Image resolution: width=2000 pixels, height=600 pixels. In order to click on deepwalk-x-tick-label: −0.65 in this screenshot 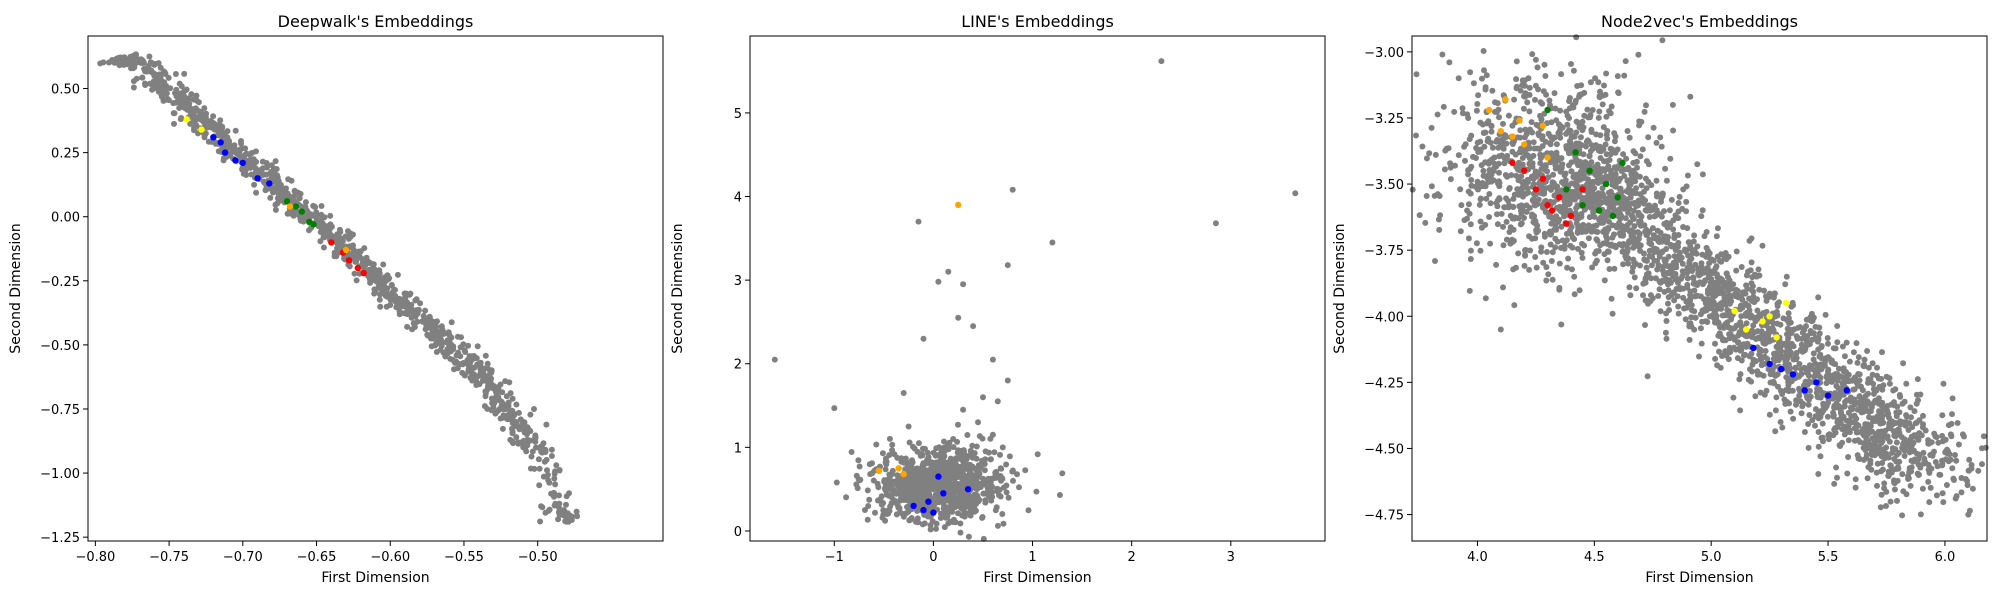, I will do `click(317, 557)`.